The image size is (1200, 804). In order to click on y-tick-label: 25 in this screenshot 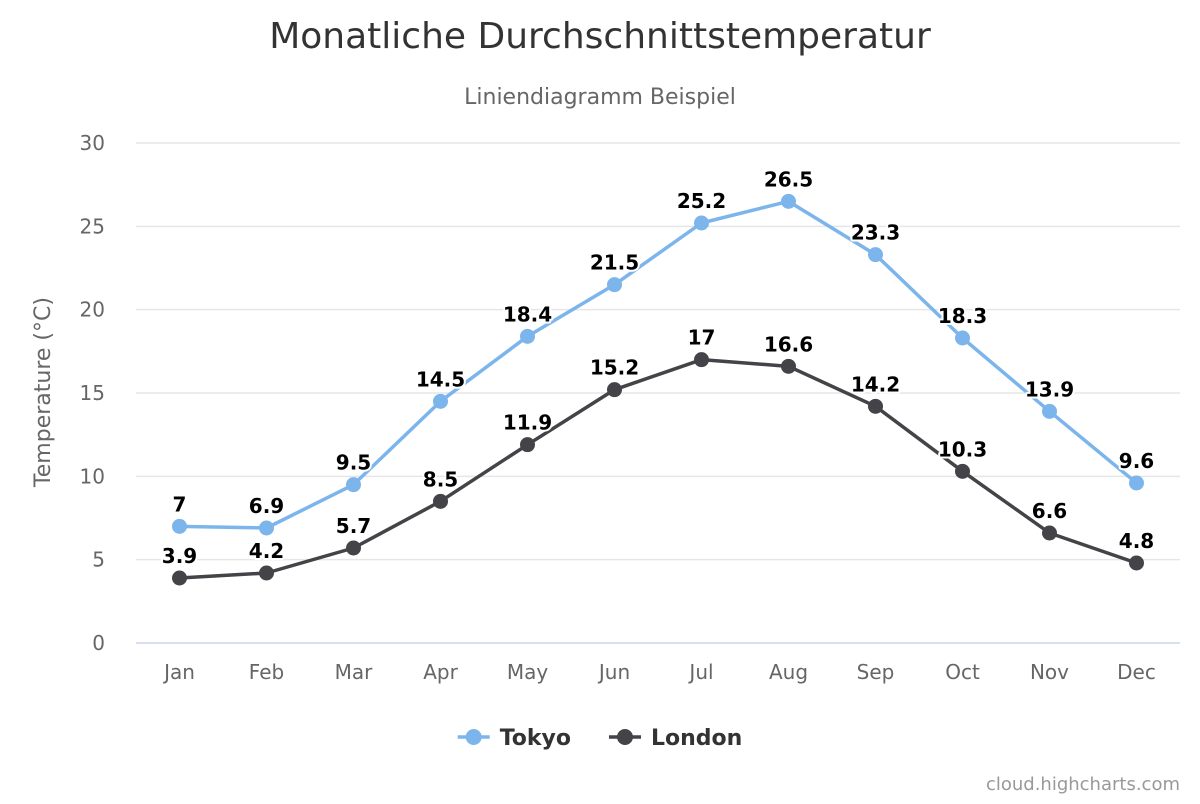, I will do `click(92, 226)`.